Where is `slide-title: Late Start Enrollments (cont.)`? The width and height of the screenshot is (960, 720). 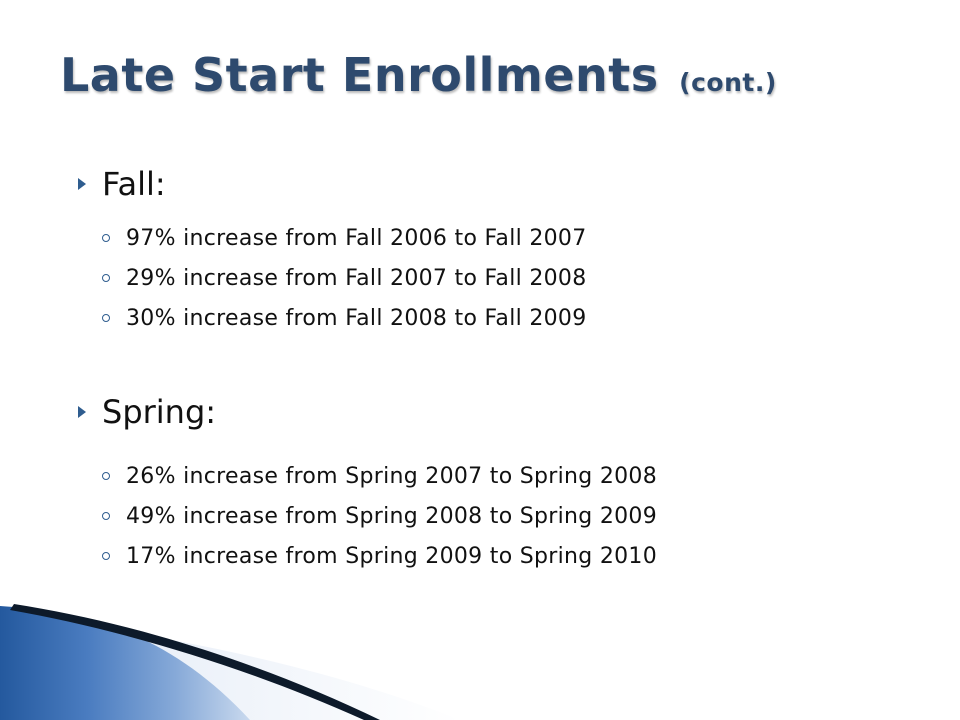 slide-title: Late Start Enrollments (cont.) is located at coordinates (418, 75).